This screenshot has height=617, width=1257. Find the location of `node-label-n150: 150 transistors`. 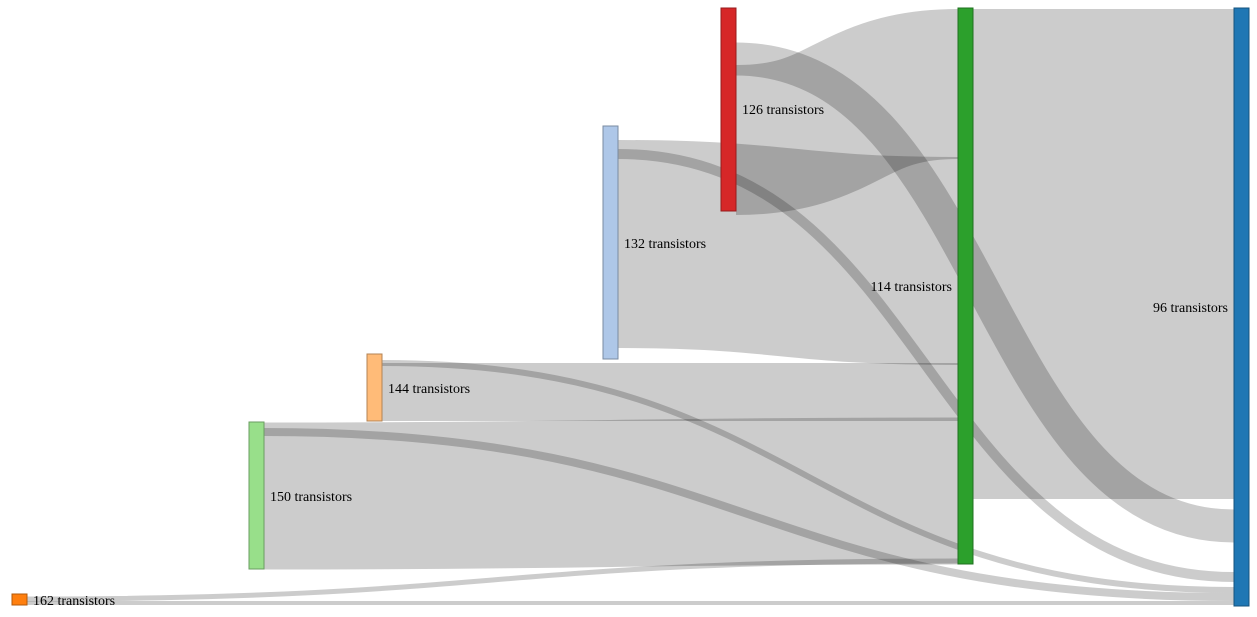

node-label-n150: 150 transistors is located at coordinates (311, 497).